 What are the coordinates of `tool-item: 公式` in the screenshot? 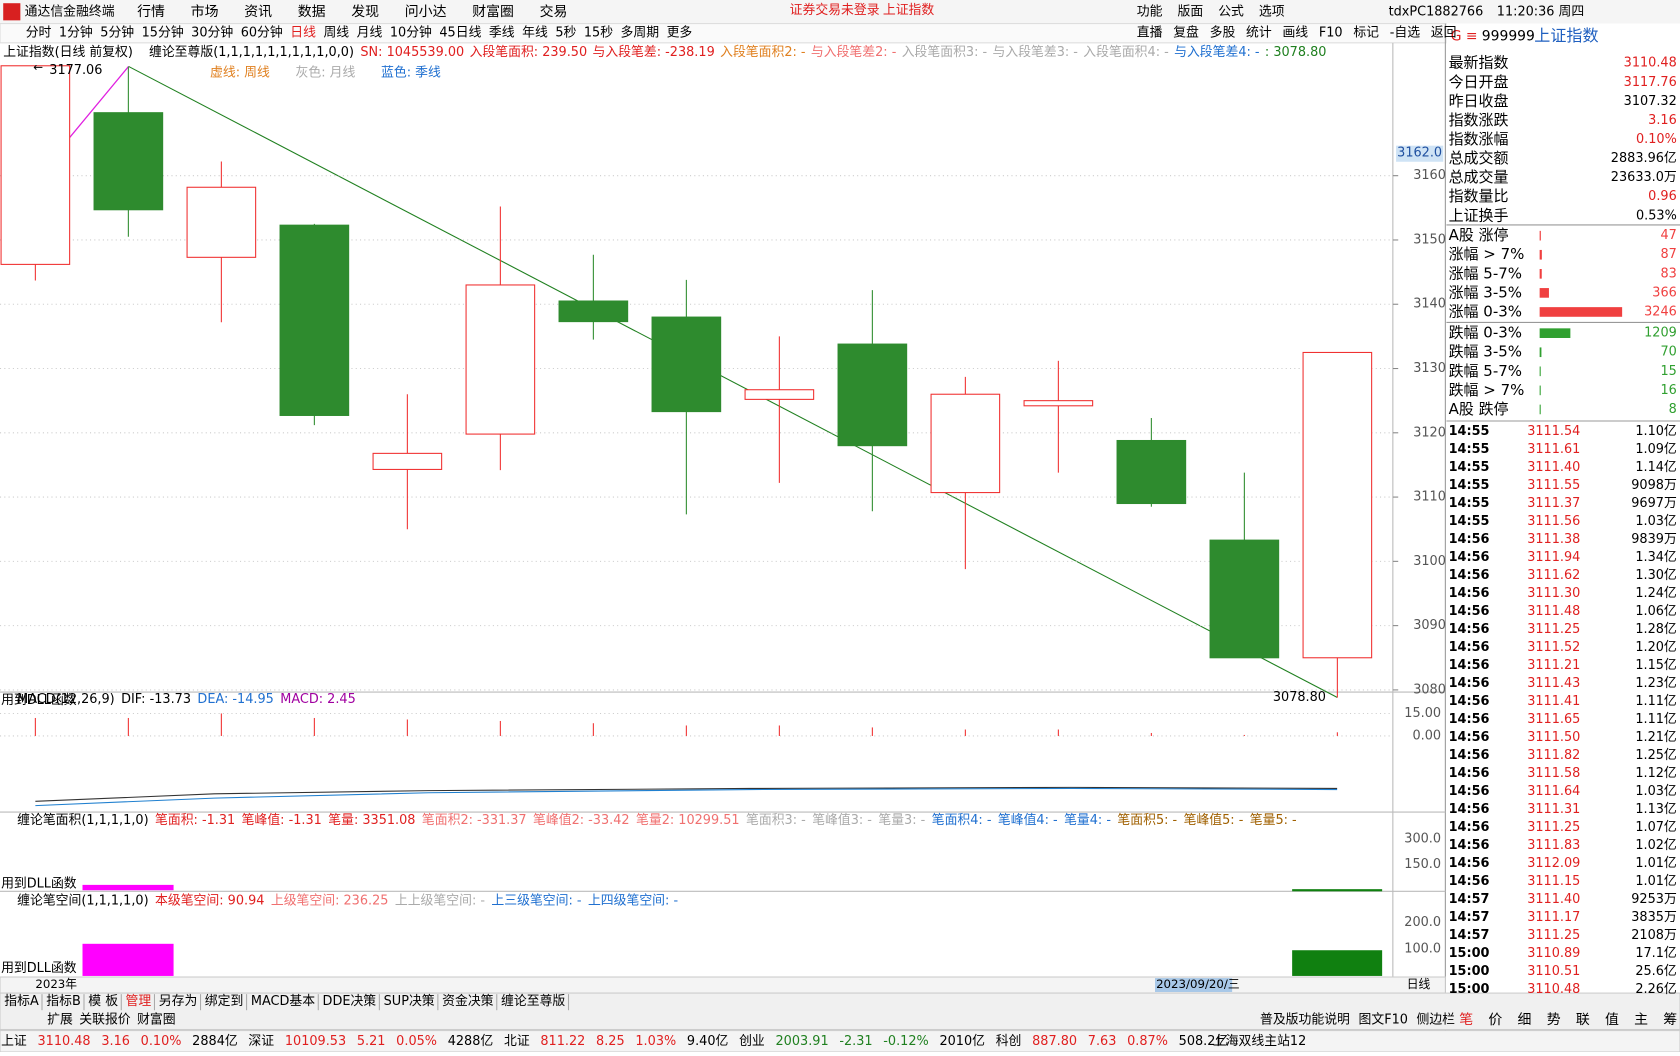 It's located at (1231, 11).